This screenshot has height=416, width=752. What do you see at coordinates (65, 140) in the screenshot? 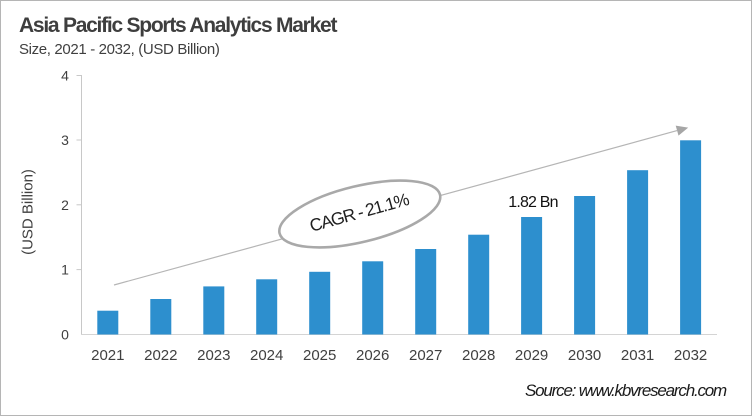
I see `svg-text: 3` at bounding box center [65, 140].